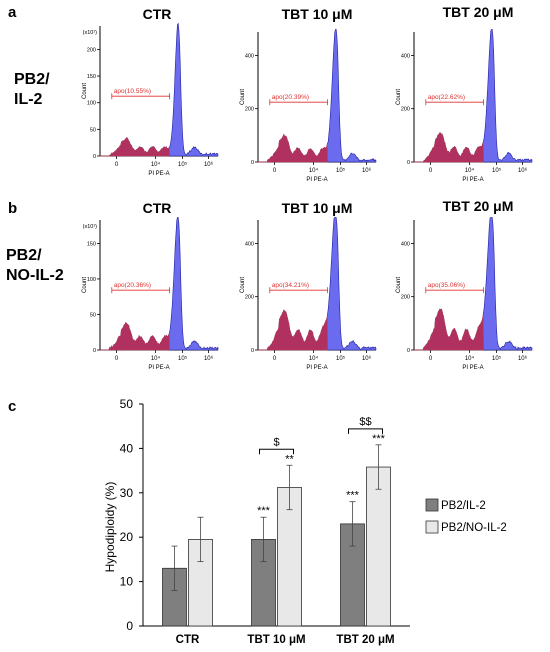 Image resolution: width=550 pixels, height=652 pixels. What do you see at coordinates (127, 493) in the screenshot?
I see `bar-y-tick-label: 30` at bounding box center [127, 493].